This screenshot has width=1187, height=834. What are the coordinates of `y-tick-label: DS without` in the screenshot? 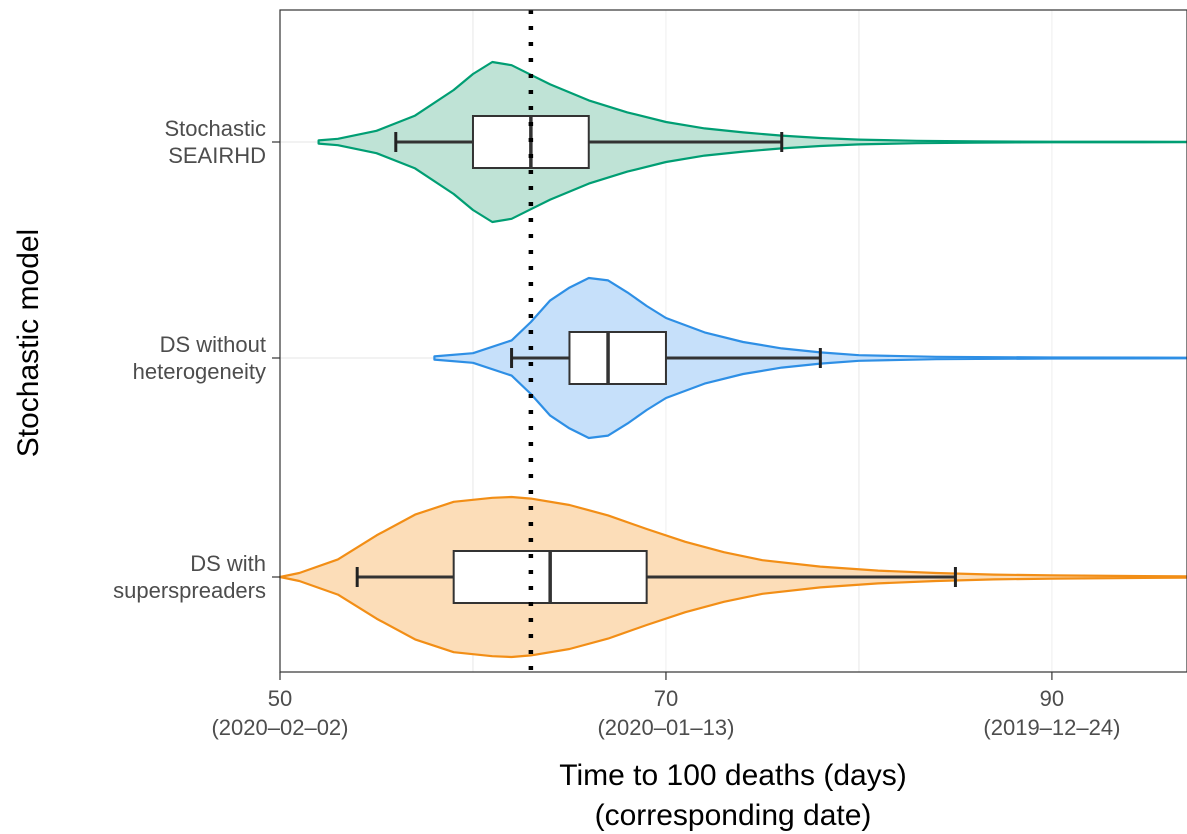 It's located at (213, 344).